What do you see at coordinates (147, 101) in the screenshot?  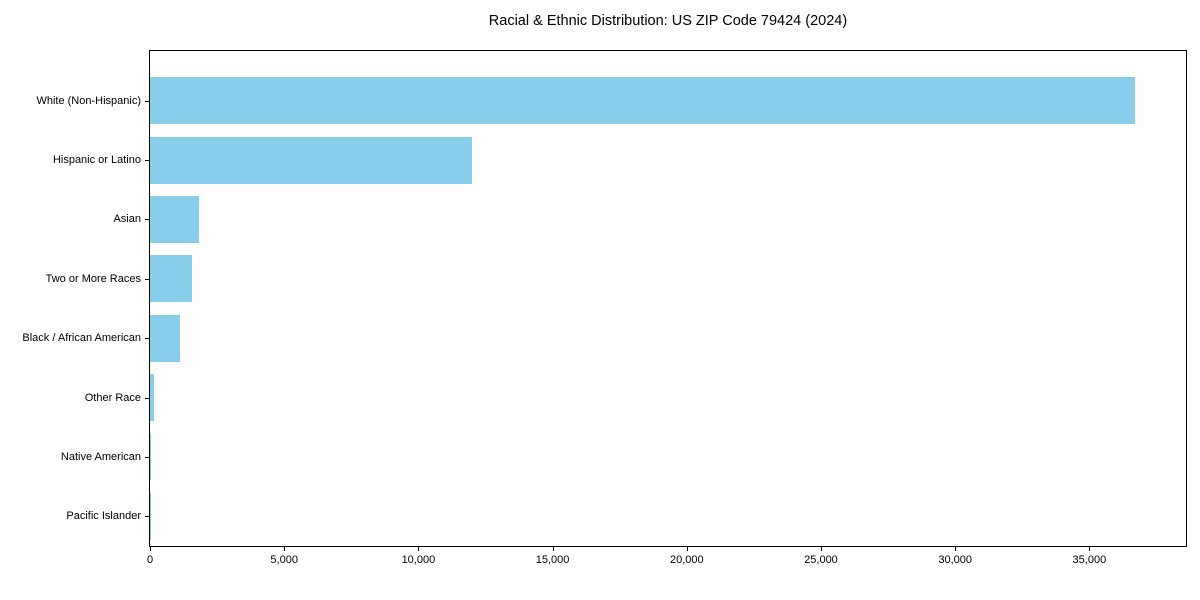 I see `y-tick-white-non-hispanic` at bounding box center [147, 101].